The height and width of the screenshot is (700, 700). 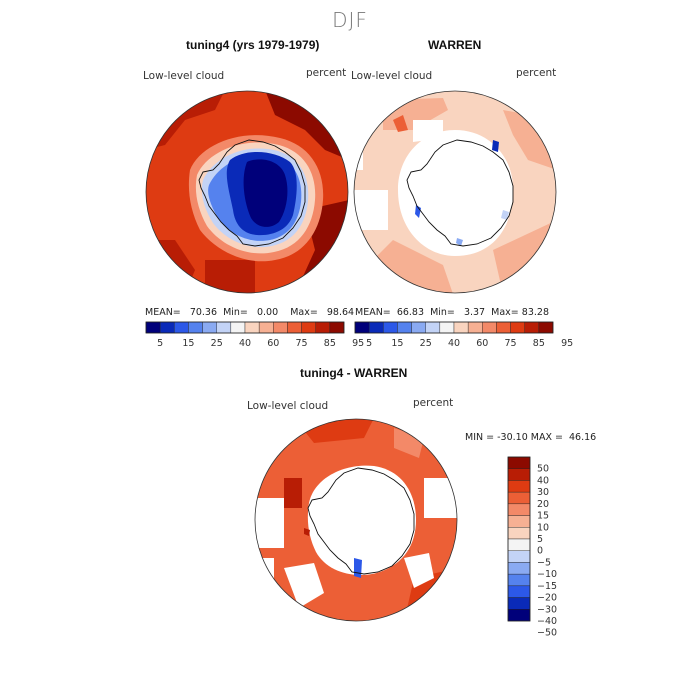 I want to click on obs-colorbar-tick-label: 75, so click(x=511, y=343).